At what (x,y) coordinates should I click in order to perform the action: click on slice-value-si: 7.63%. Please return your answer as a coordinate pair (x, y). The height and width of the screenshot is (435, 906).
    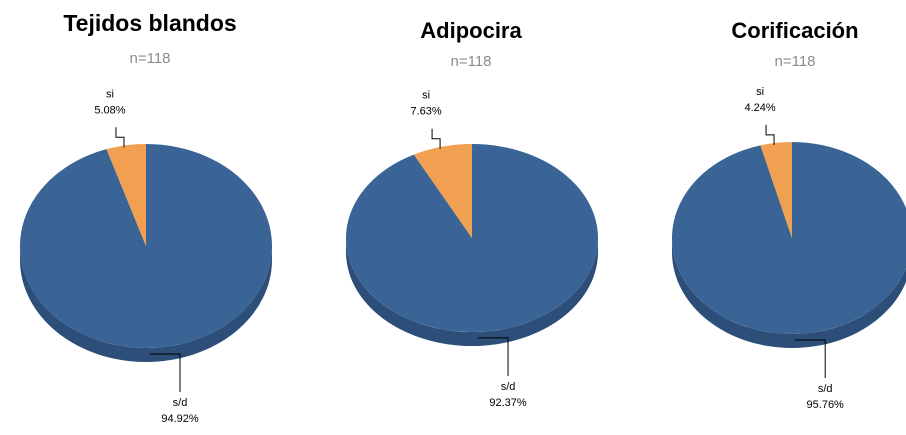
    Looking at the image, I should click on (425, 112).